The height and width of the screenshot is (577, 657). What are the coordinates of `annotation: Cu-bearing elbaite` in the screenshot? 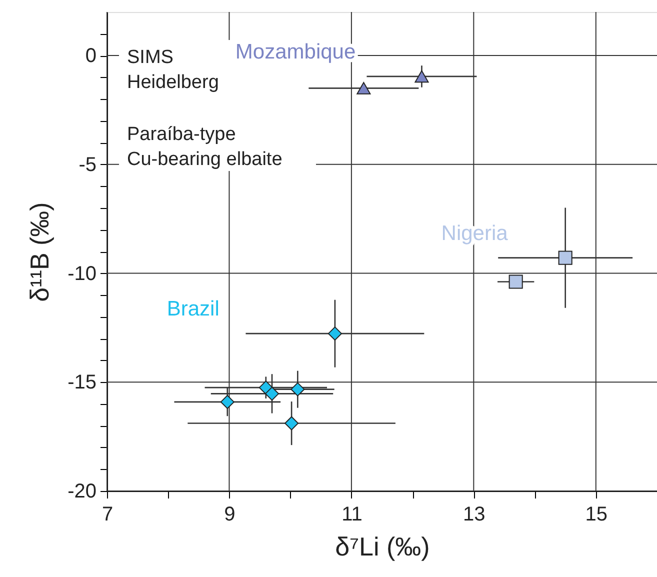 It's located at (204, 159).